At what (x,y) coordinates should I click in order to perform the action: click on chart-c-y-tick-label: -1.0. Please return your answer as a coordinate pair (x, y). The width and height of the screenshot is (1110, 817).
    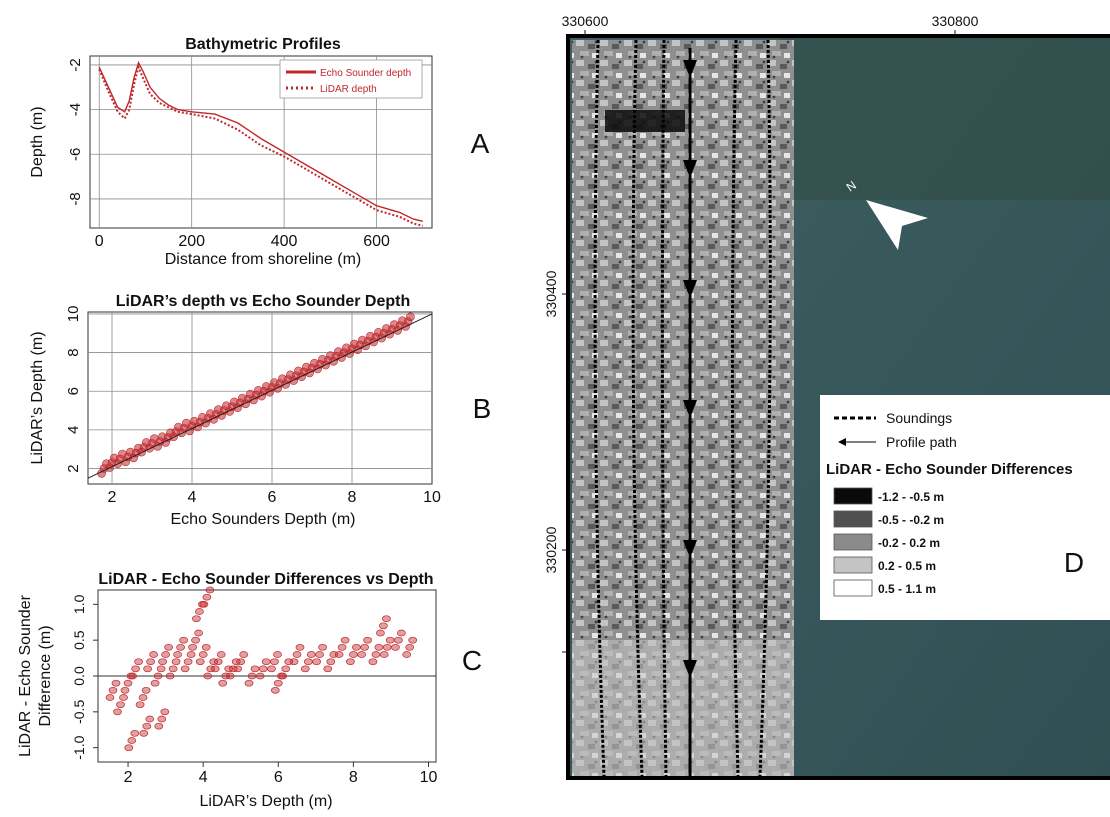
    Looking at the image, I should click on (79, 747).